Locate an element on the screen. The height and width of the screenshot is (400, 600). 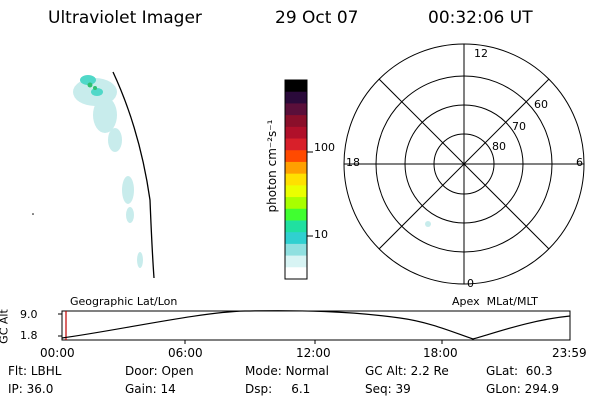
door-field: Door: Open is located at coordinates (159, 371).